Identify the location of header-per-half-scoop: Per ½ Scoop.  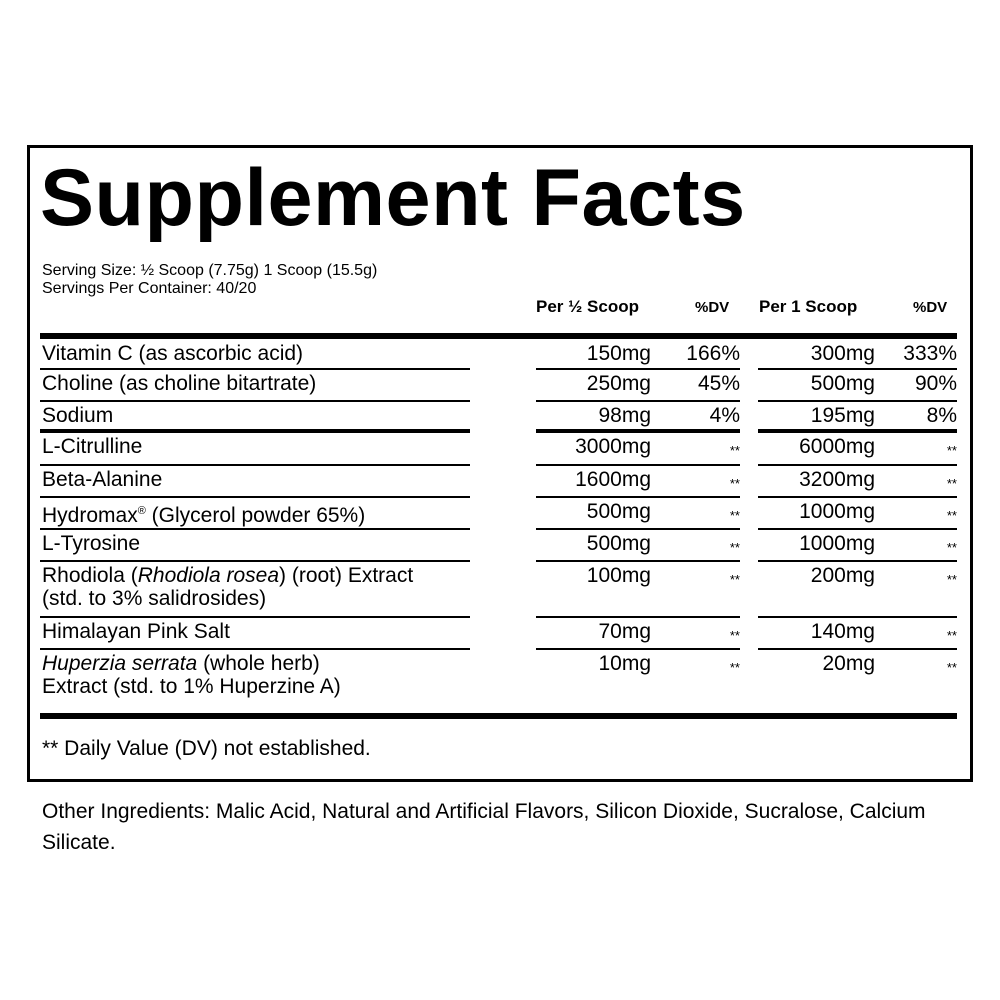
(587, 306).